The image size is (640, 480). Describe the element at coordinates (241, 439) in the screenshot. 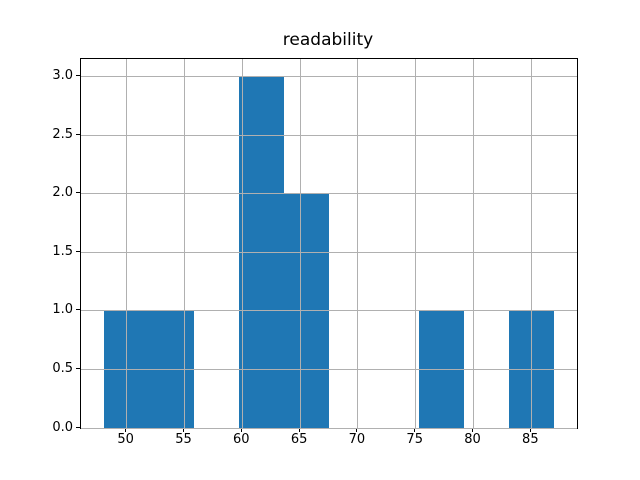

I see `x-tick-label: 60` at that location.